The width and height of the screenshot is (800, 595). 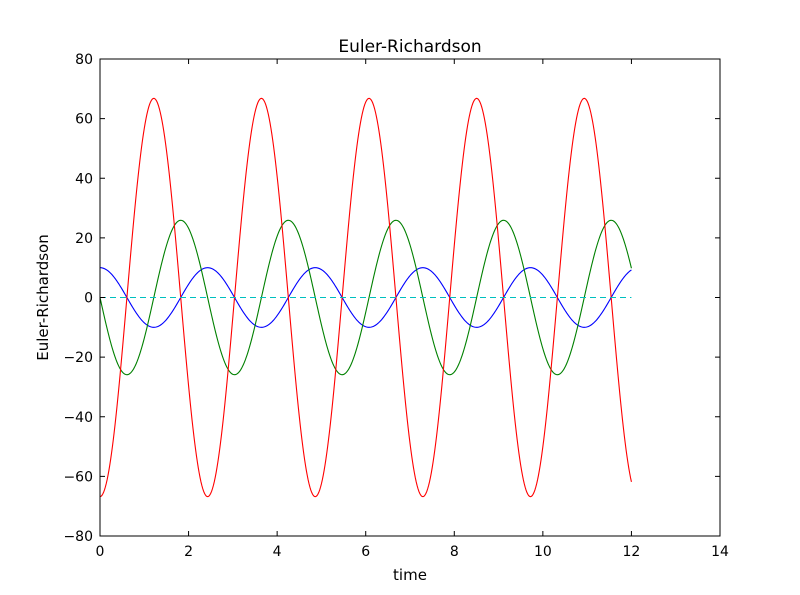 I want to click on x-tick-label: 8, so click(x=454, y=552).